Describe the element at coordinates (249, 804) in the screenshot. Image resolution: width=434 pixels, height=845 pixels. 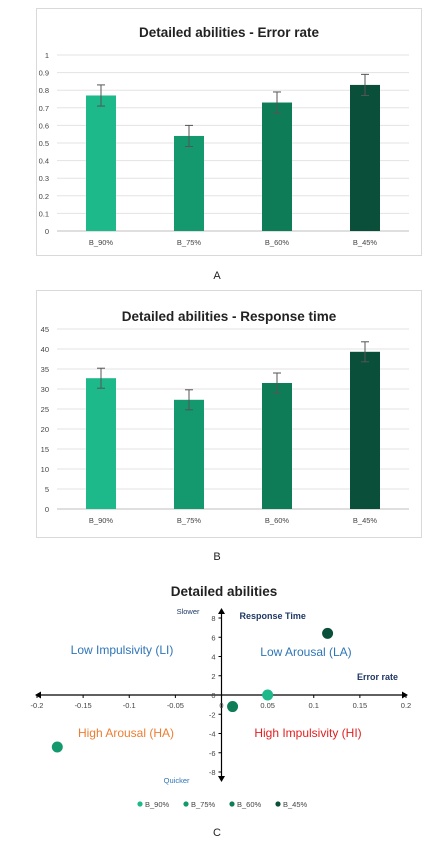
I see `legend-label: B_60%` at that location.